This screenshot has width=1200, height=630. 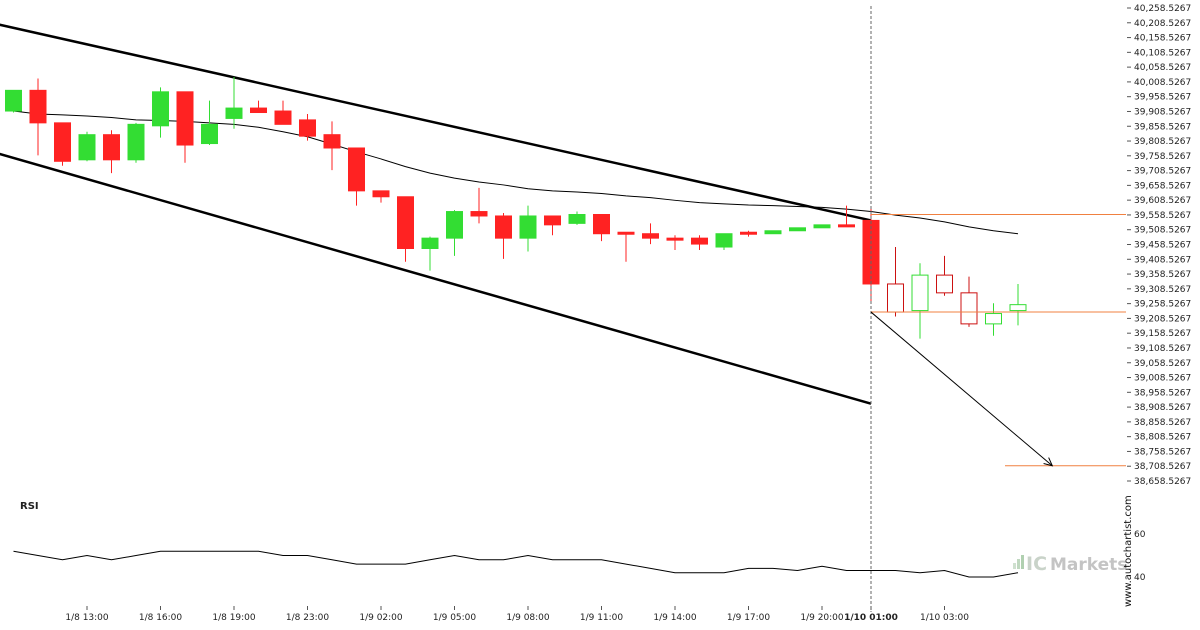 What do you see at coordinates (1162, 9) in the screenshot?
I see `price-tick-label: 40,258.5267` at bounding box center [1162, 9].